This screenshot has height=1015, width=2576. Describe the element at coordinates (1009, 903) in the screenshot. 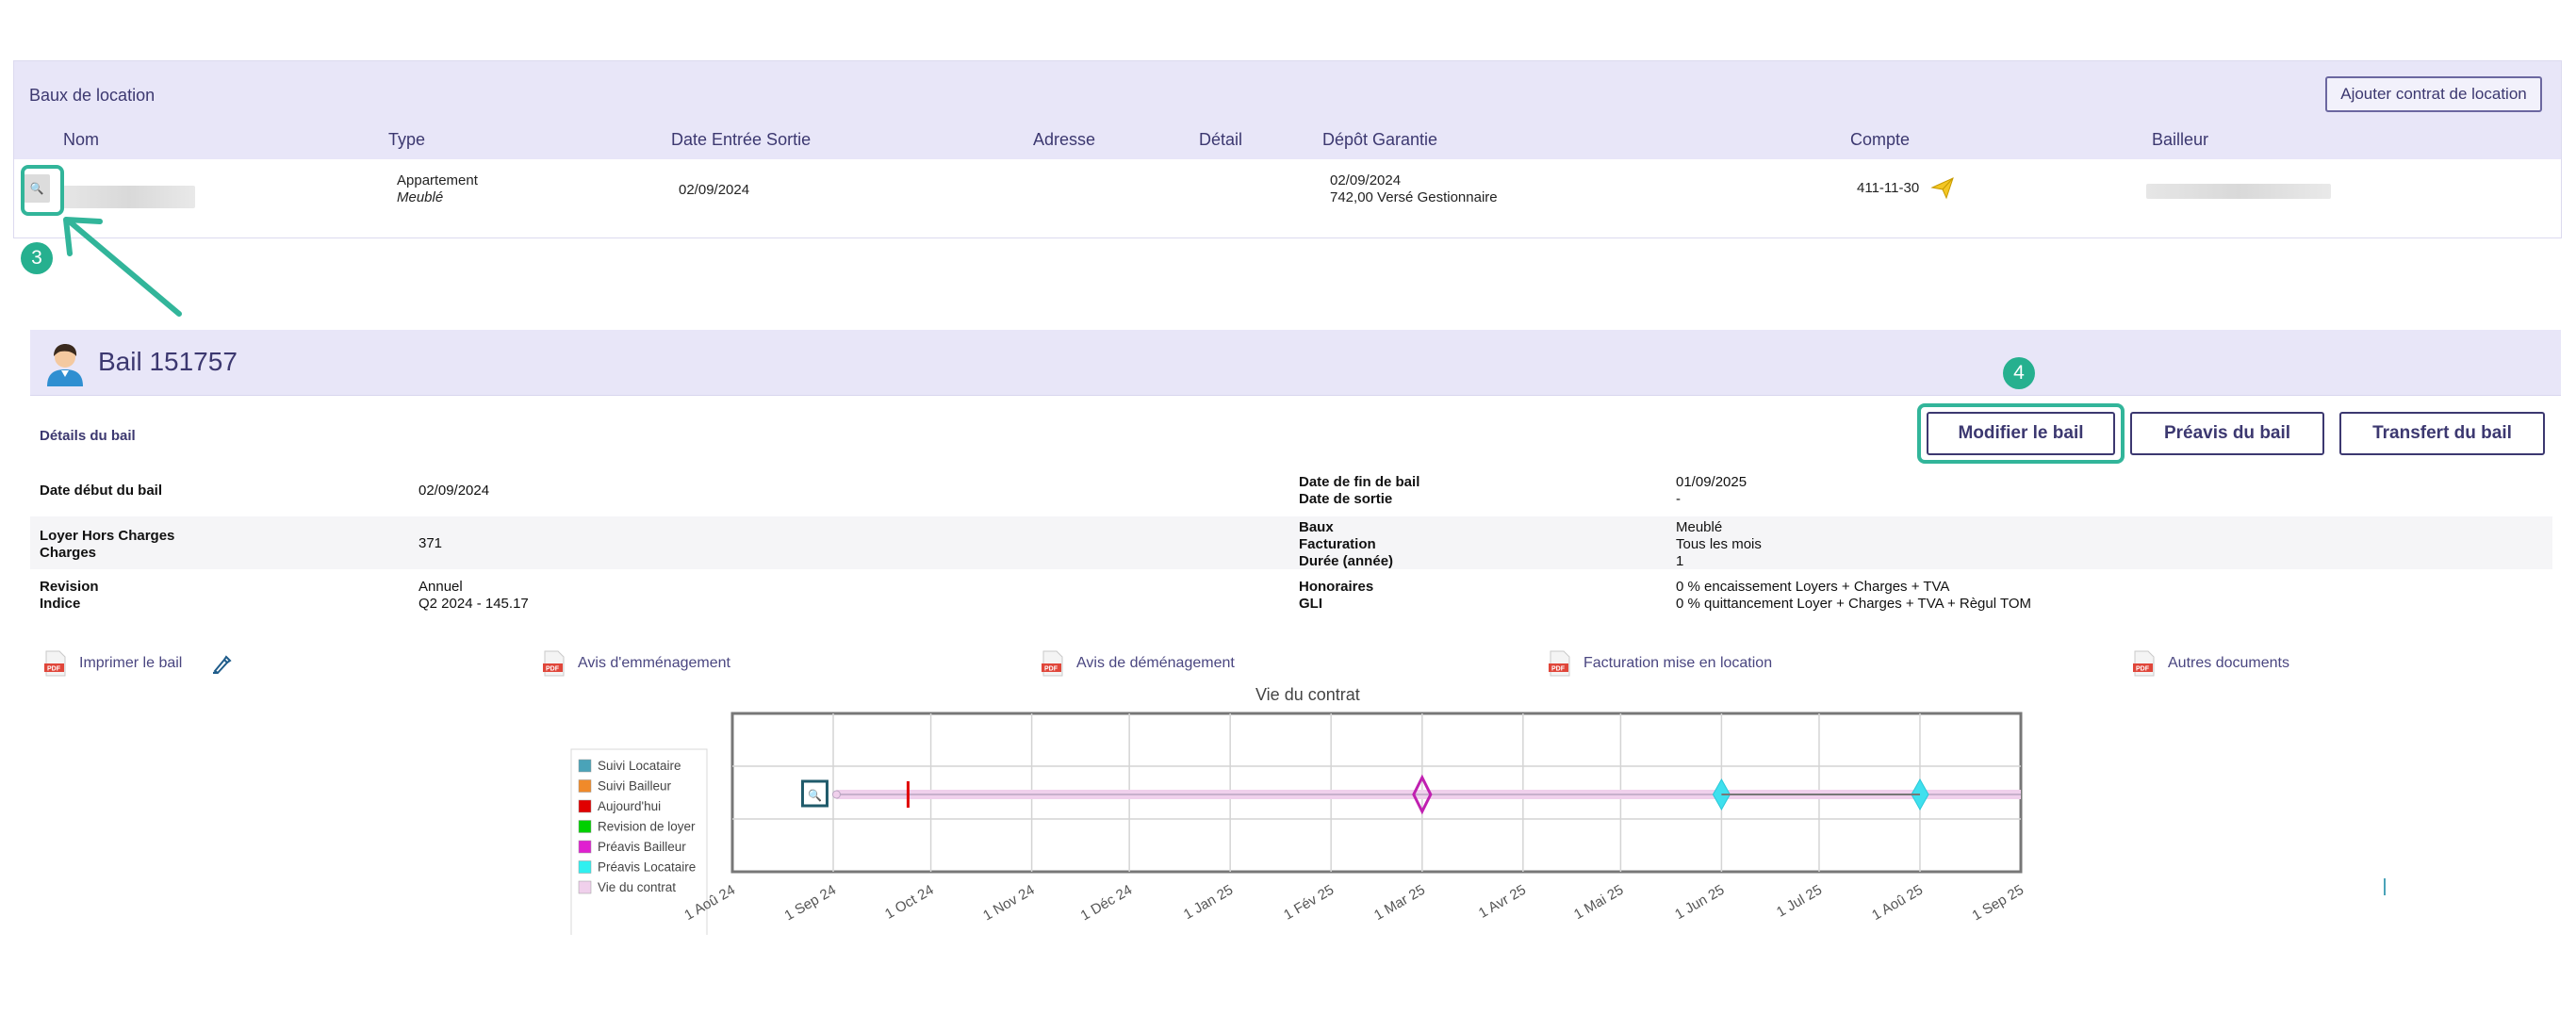

I see `x-tick-label: 1 Nov 24` at that location.